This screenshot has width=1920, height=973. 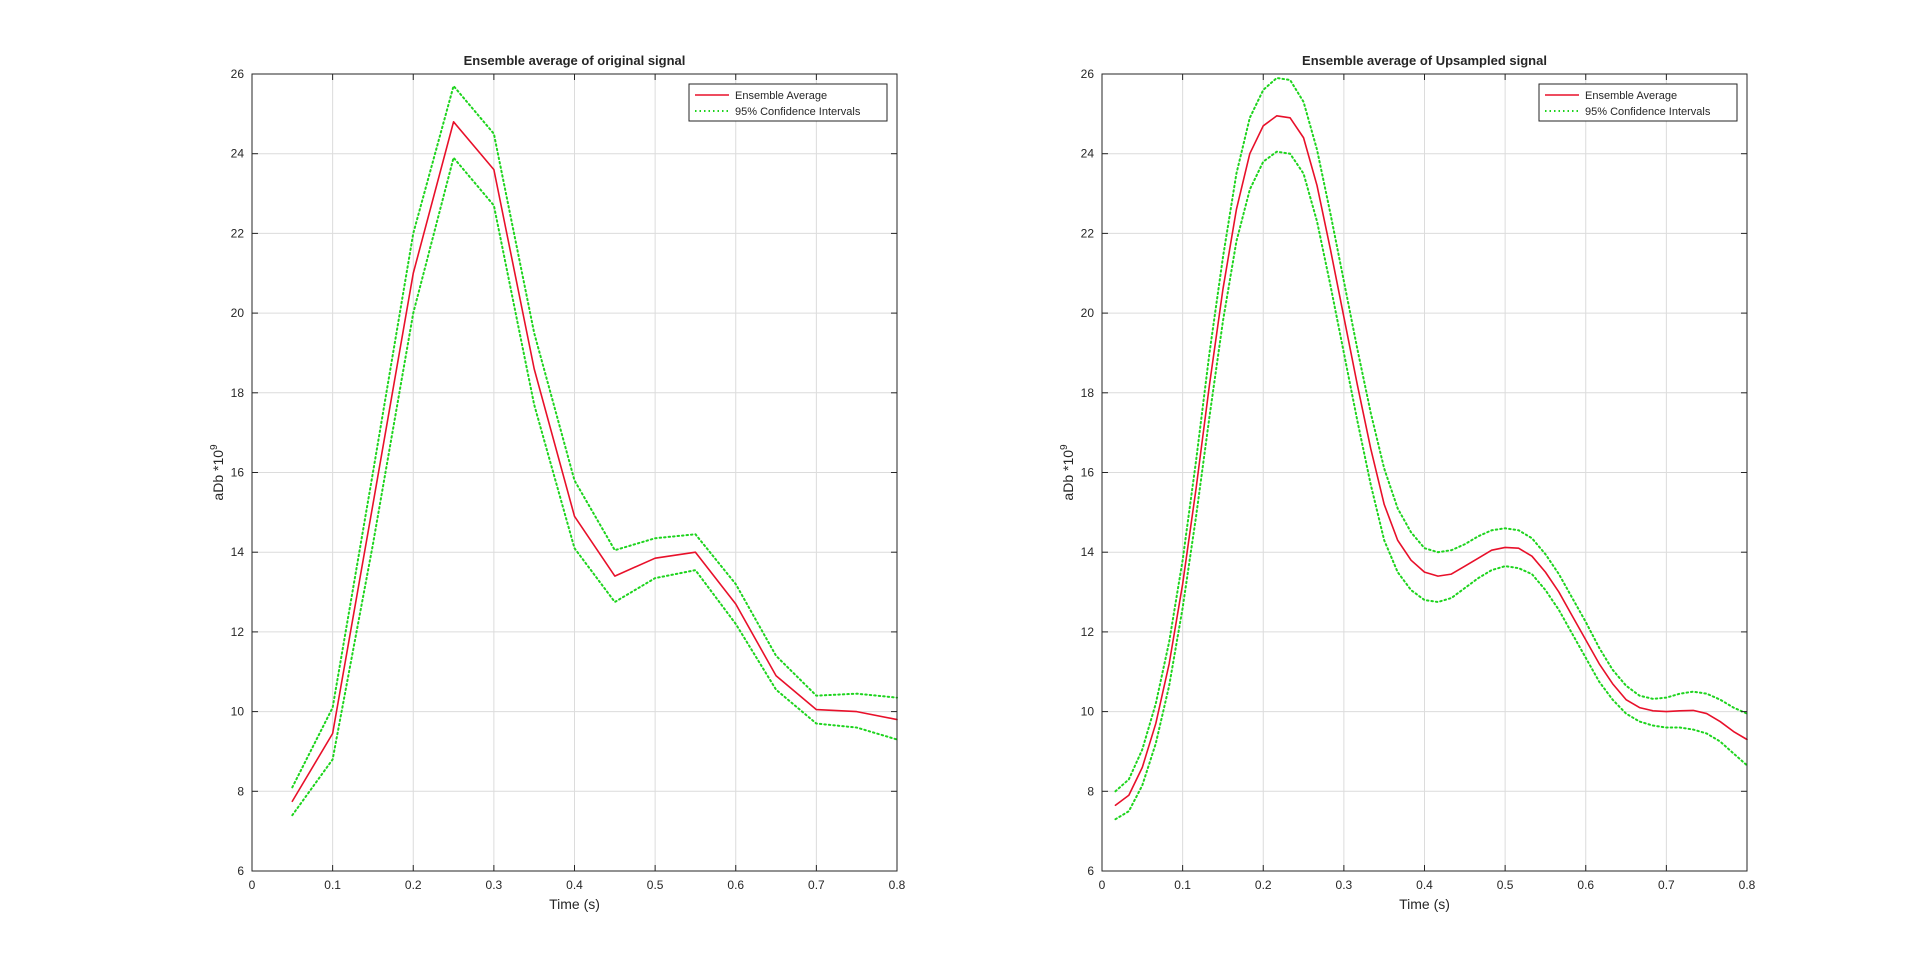 I want to click on chart-title: Ensemble average of original signal, so click(x=575, y=60).